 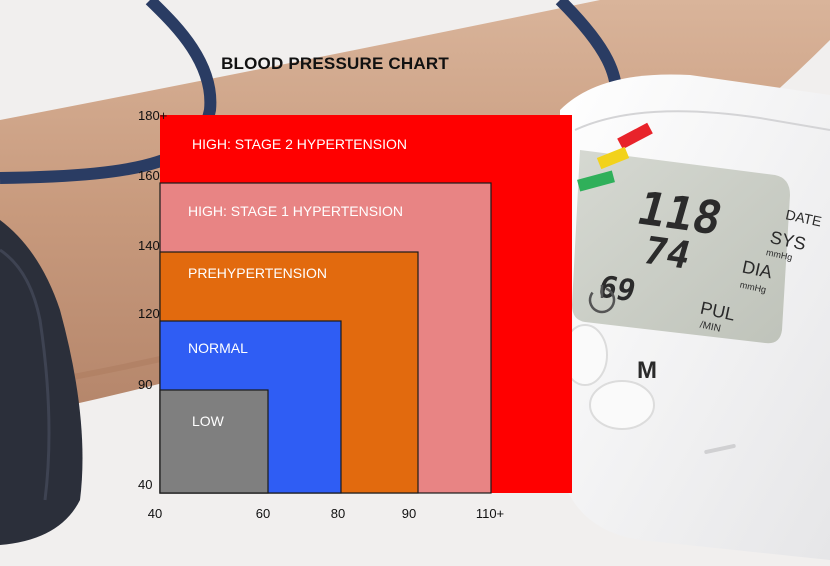 What do you see at coordinates (409, 513) in the screenshot?
I see `x-tick-label: 90` at bounding box center [409, 513].